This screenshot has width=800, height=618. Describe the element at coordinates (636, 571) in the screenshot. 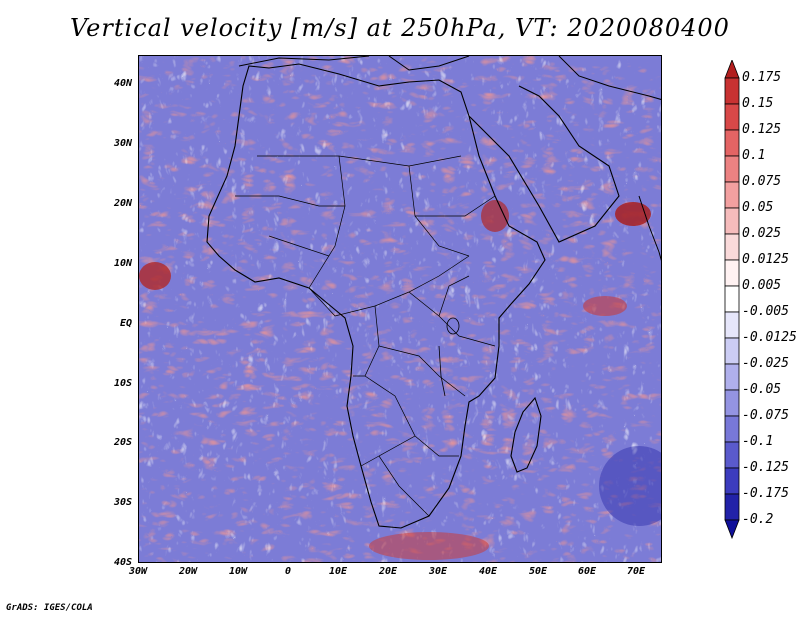

I see `lon-tick-label: 70E` at that location.